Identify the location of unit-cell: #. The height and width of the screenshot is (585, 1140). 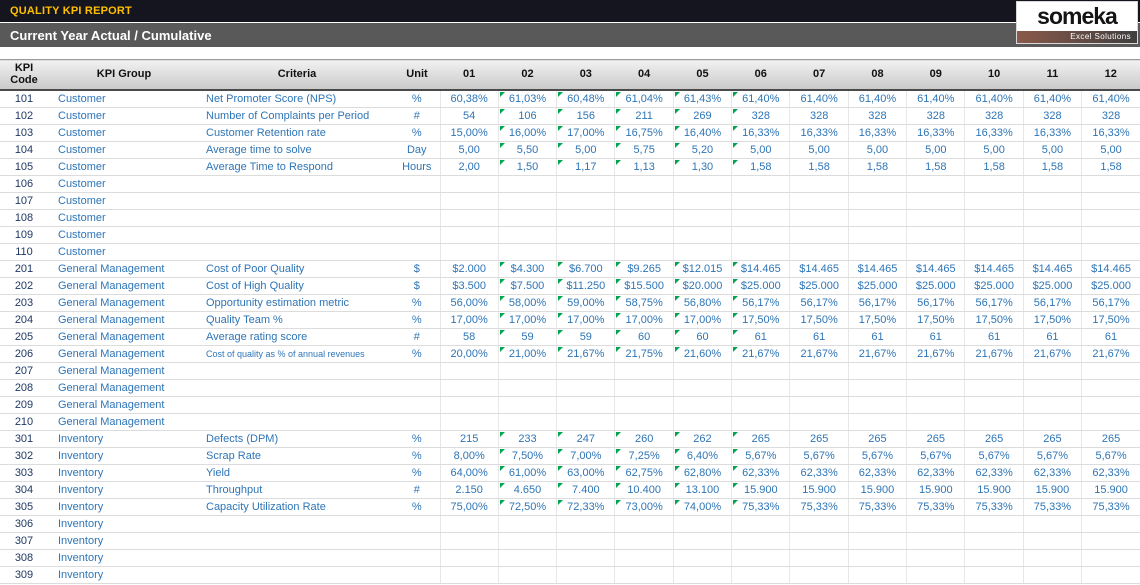
(417, 116).